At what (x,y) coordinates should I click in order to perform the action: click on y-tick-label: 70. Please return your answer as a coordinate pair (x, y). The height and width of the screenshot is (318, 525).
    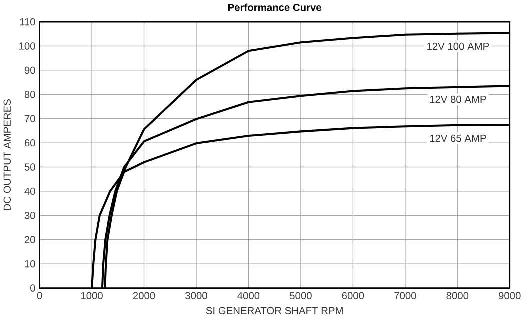
    Looking at the image, I should click on (30, 118).